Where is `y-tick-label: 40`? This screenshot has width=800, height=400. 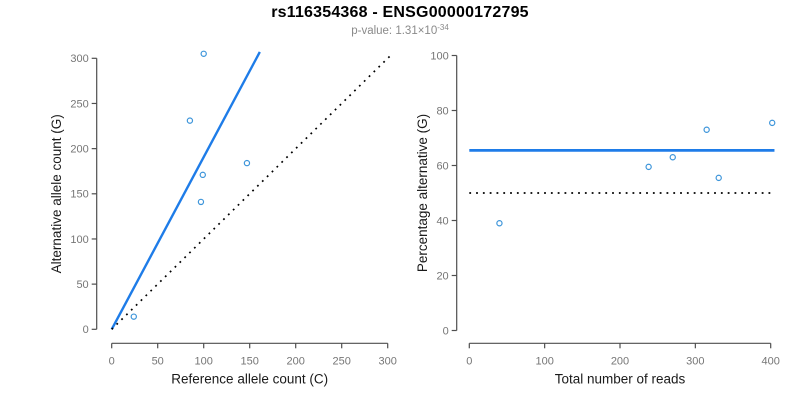
y-tick-label: 40 is located at coordinates (442, 221).